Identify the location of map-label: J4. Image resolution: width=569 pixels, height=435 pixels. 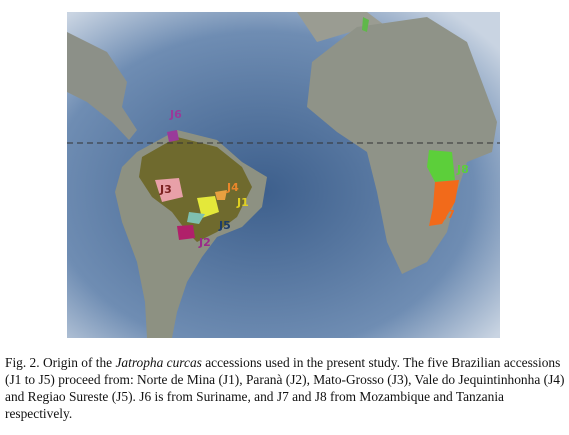
(232, 187).